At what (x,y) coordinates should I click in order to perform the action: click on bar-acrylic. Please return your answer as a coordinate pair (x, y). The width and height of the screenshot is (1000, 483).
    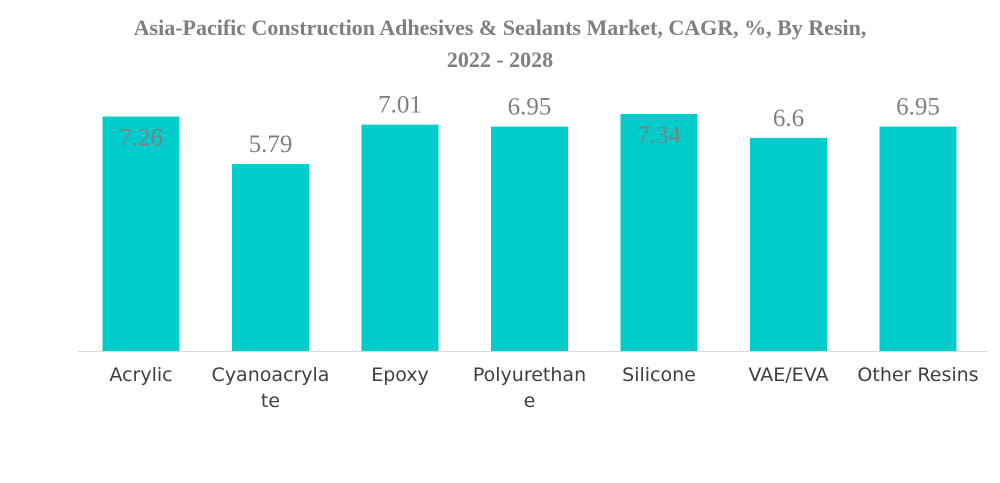
    Looking at the image, I should click on (141, 234).